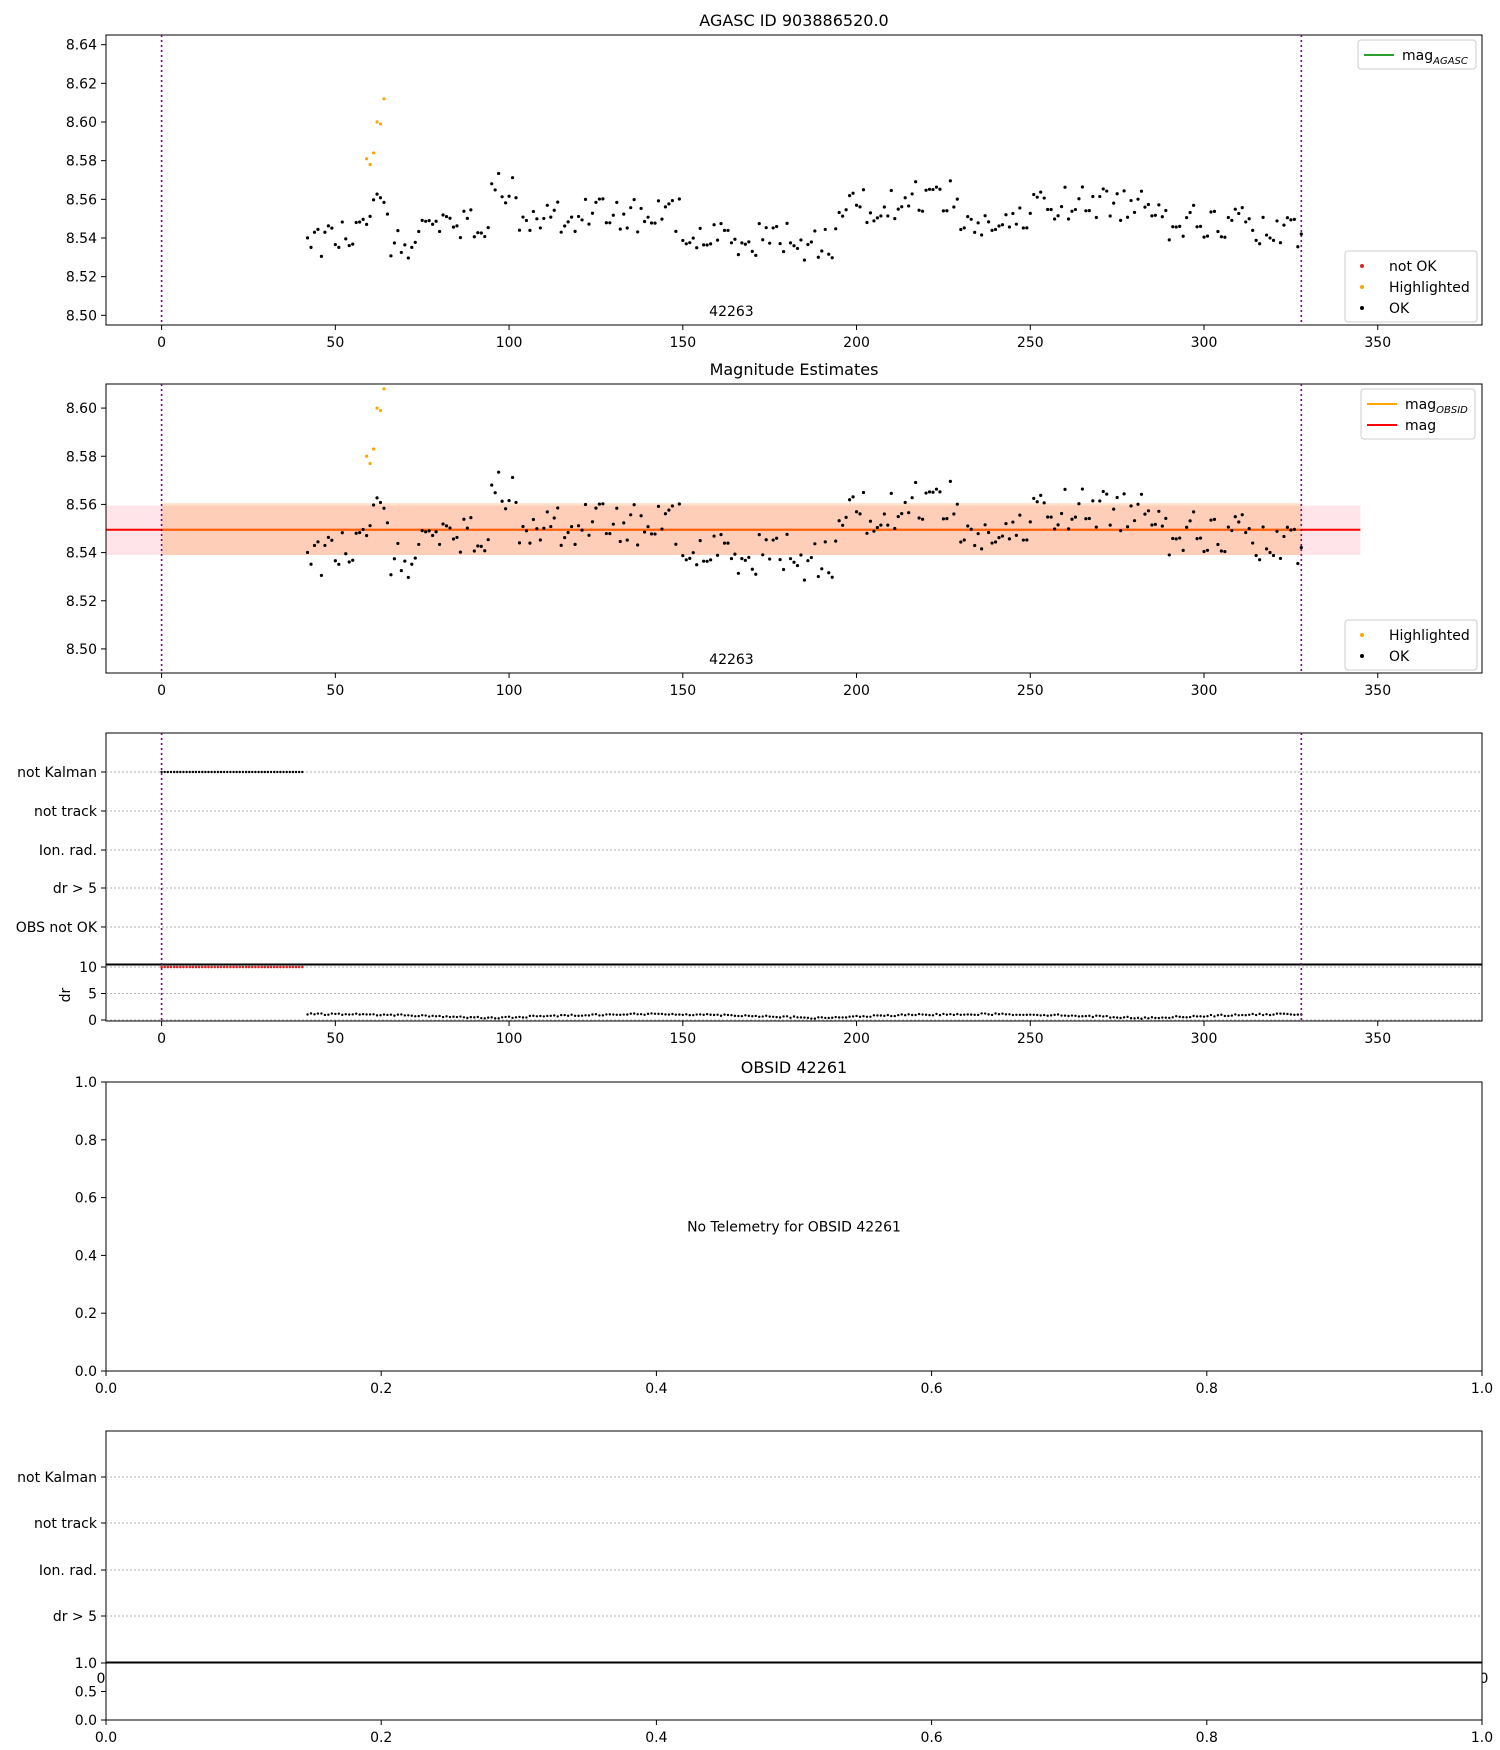 This screenshot has height=1750, width=1500. Describe the element at coordinates (384, 389) in the screenshot. I see `panel2-highlighted-point` at that location.